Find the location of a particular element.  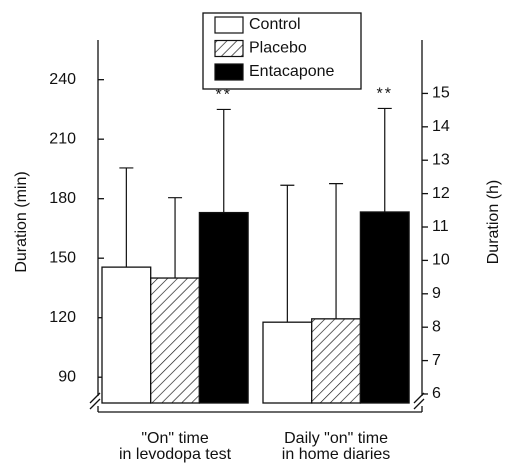

y2-tick-label: 9 is located at coordinates (436, 293).